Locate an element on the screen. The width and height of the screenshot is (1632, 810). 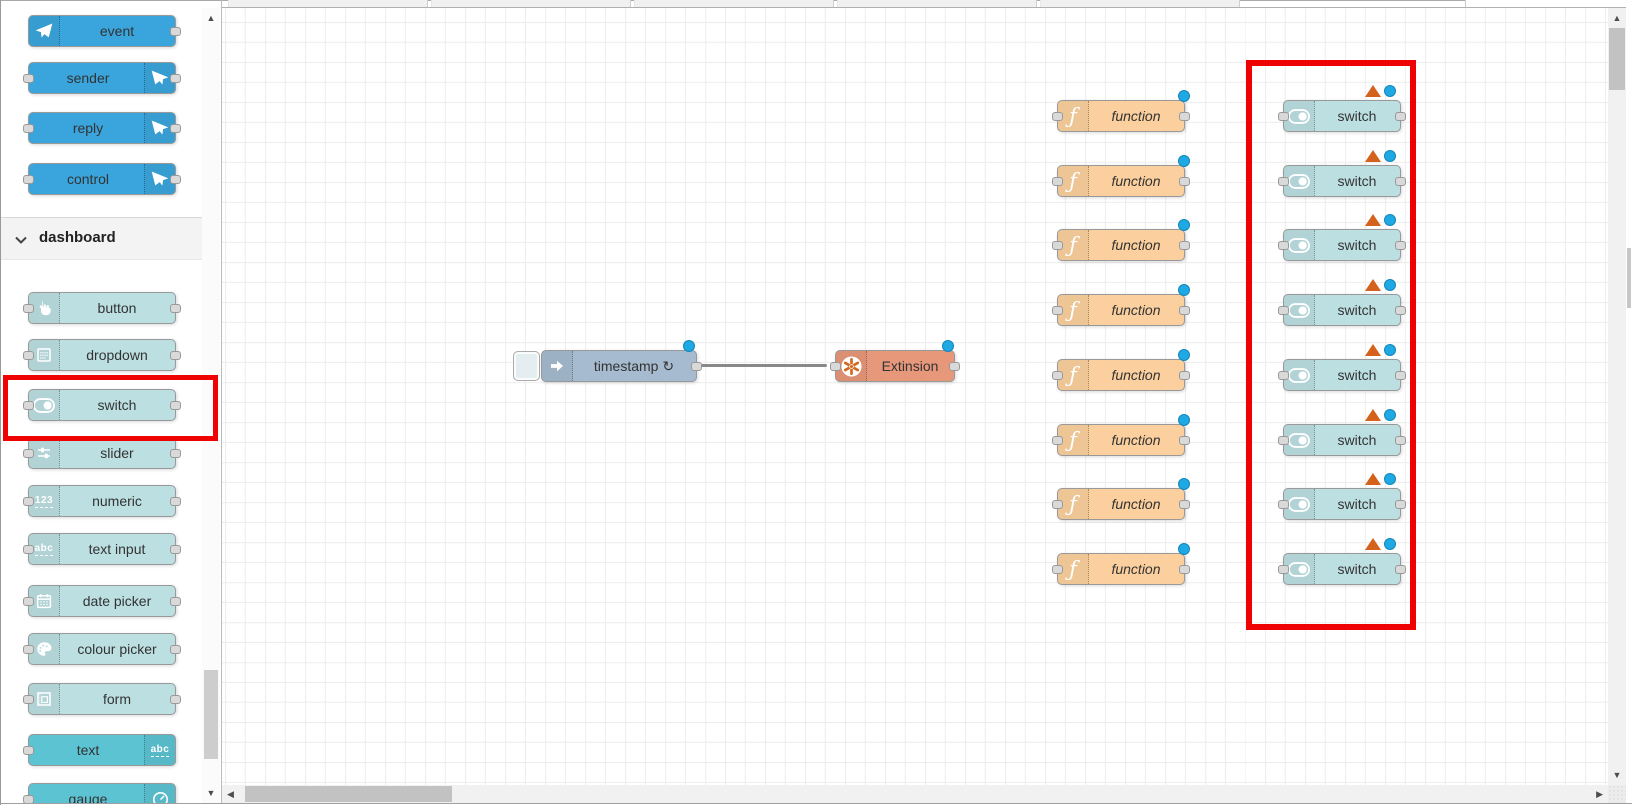
palette-node-reply: reply is located at coordinates (102, 128).